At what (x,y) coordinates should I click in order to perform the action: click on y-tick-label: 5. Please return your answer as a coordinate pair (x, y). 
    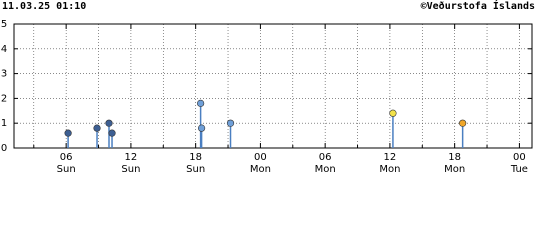
    Looking at the image, I should click on (4, 24).